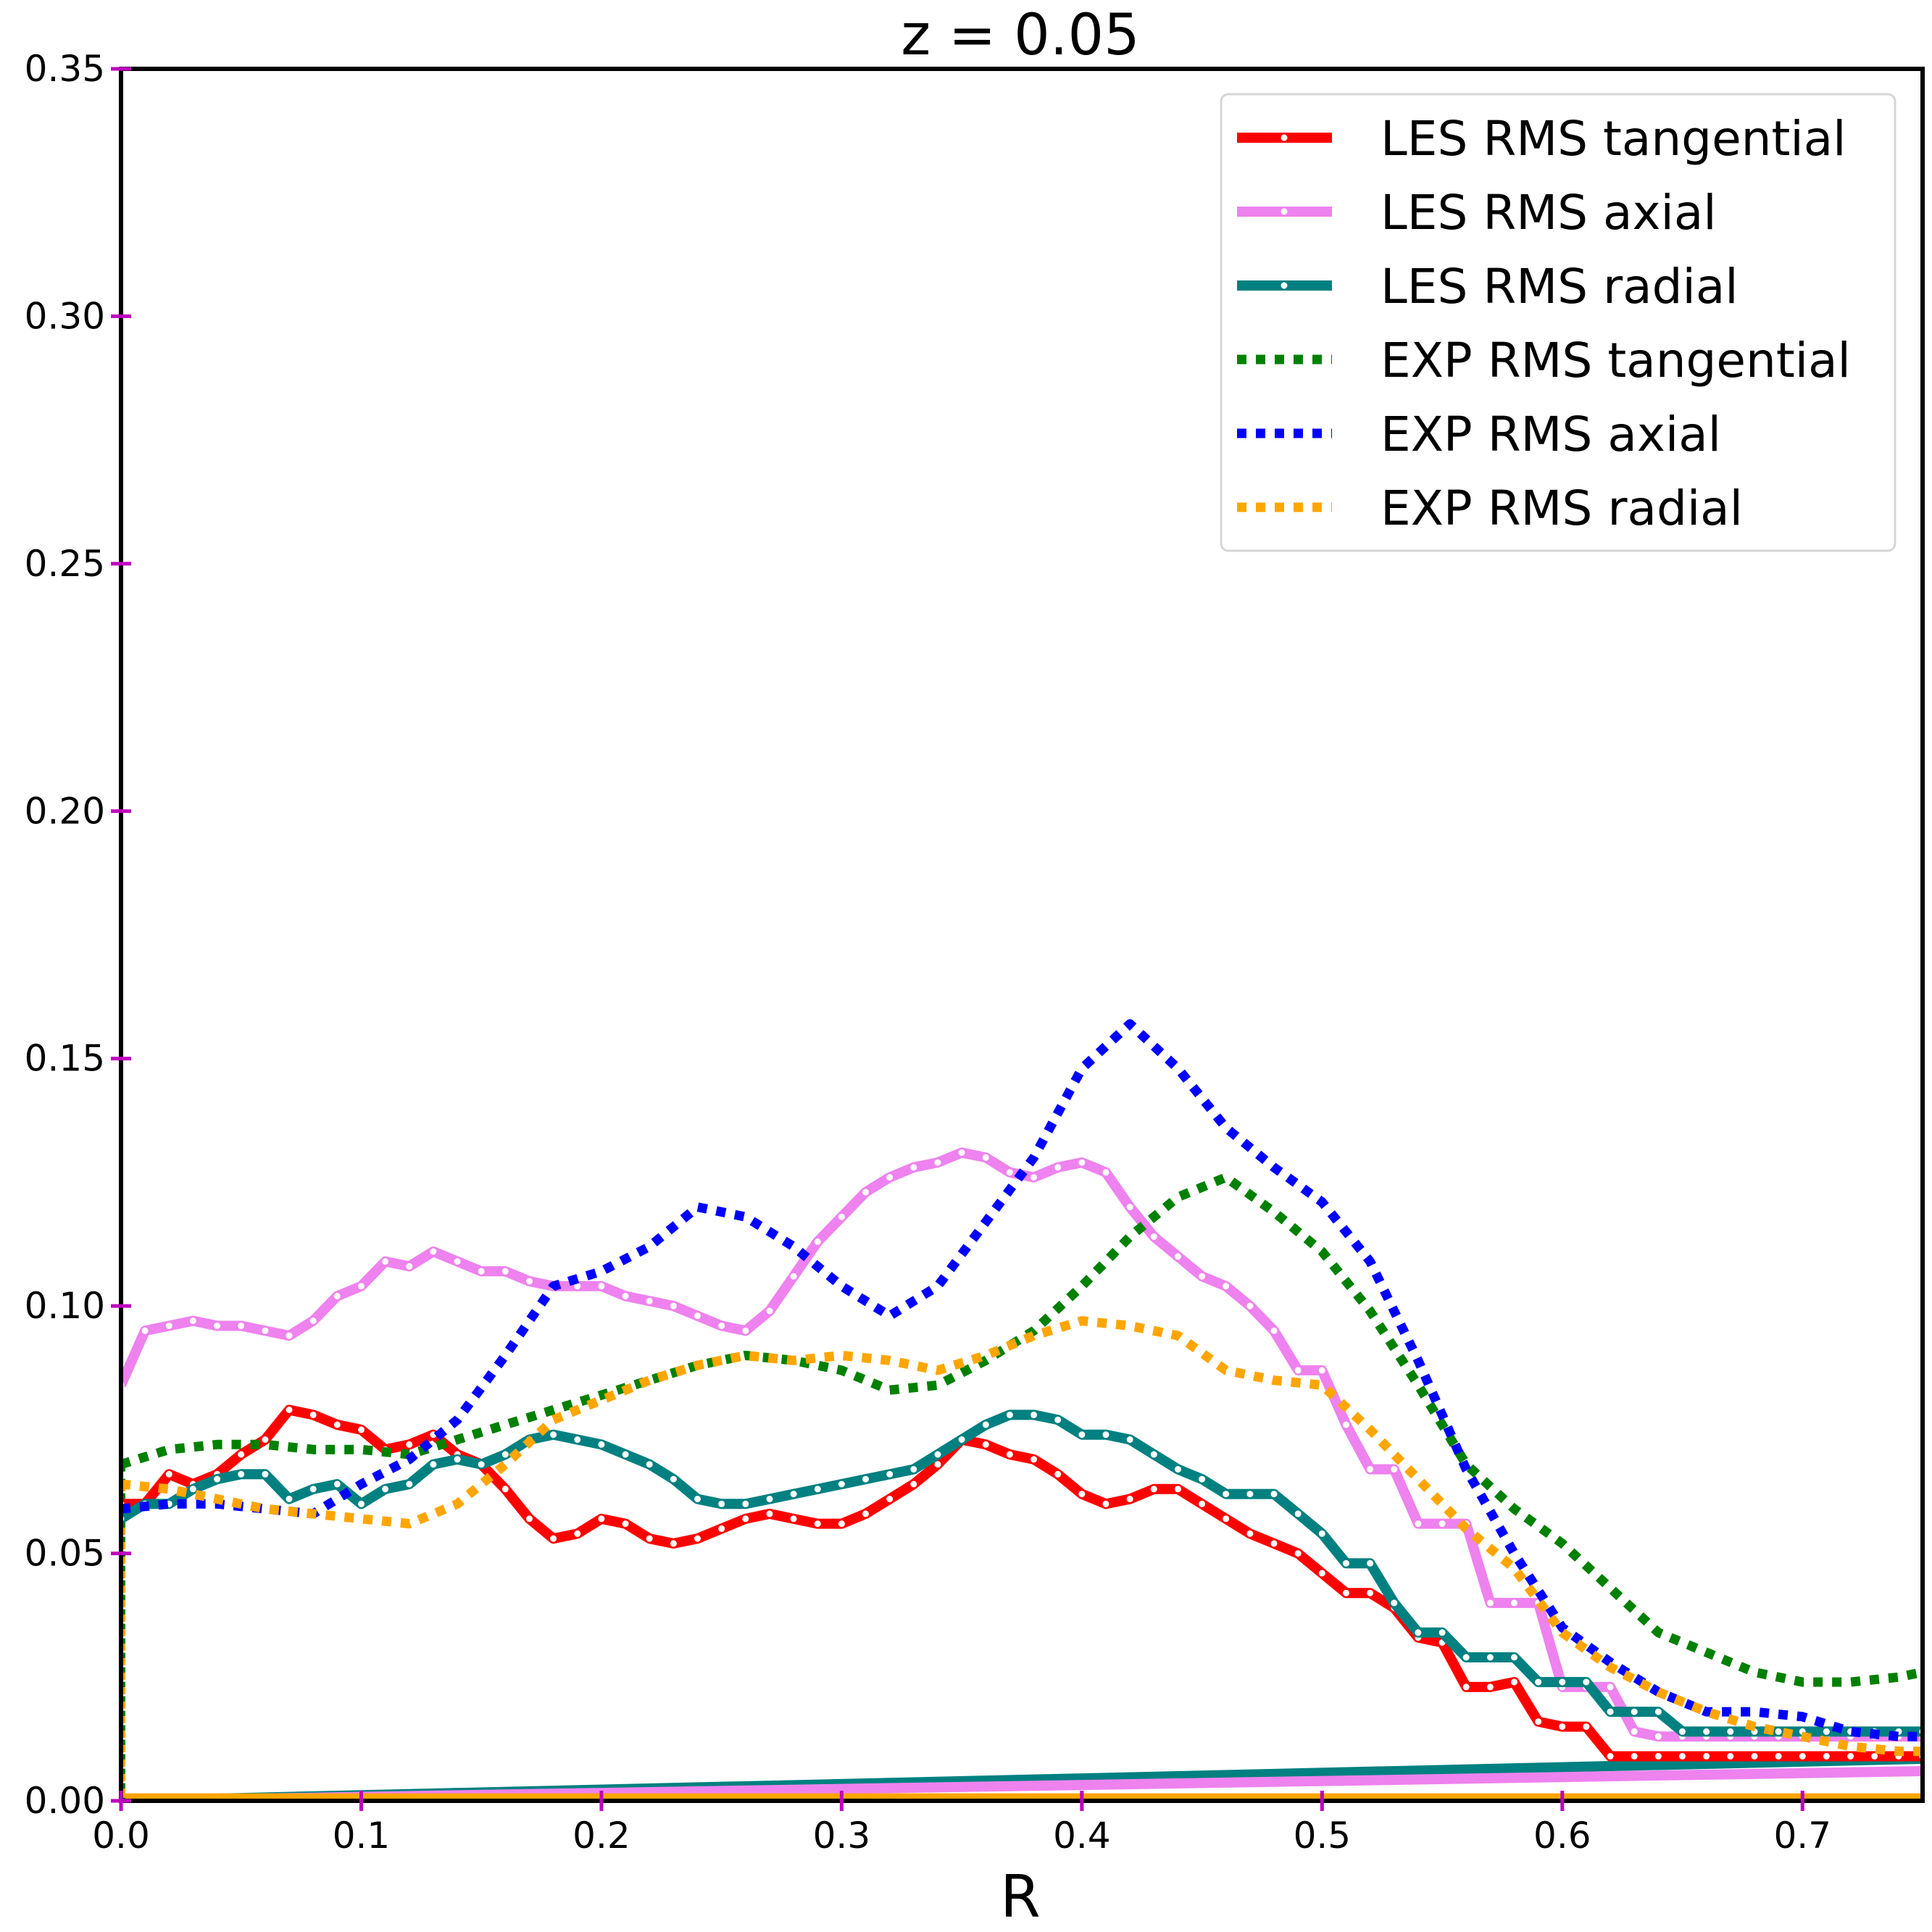 Image resolution: width=1932 pixels, height=1932 pixels. Describe the element at coordinates (65, 811) in the screenshot. I see `y-tick-label: 0.20` at that location.